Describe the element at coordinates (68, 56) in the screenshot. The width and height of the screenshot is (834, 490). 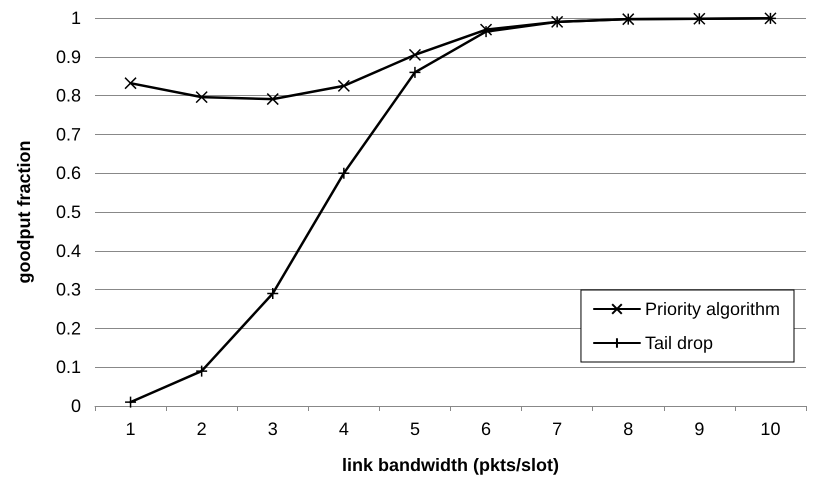
I see `y-tick-label: 0.9` at that location.